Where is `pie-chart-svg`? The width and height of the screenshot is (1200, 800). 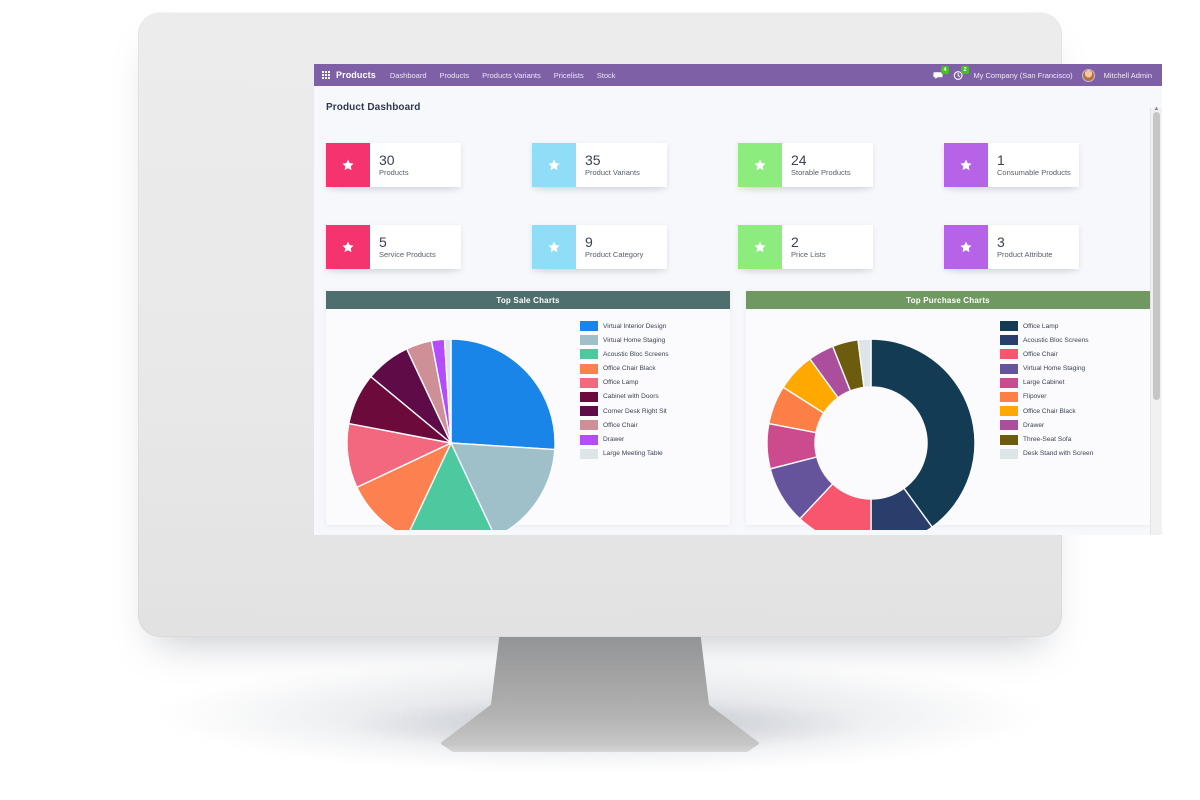 pie-chart-svg is located at coordinates (871, 434).